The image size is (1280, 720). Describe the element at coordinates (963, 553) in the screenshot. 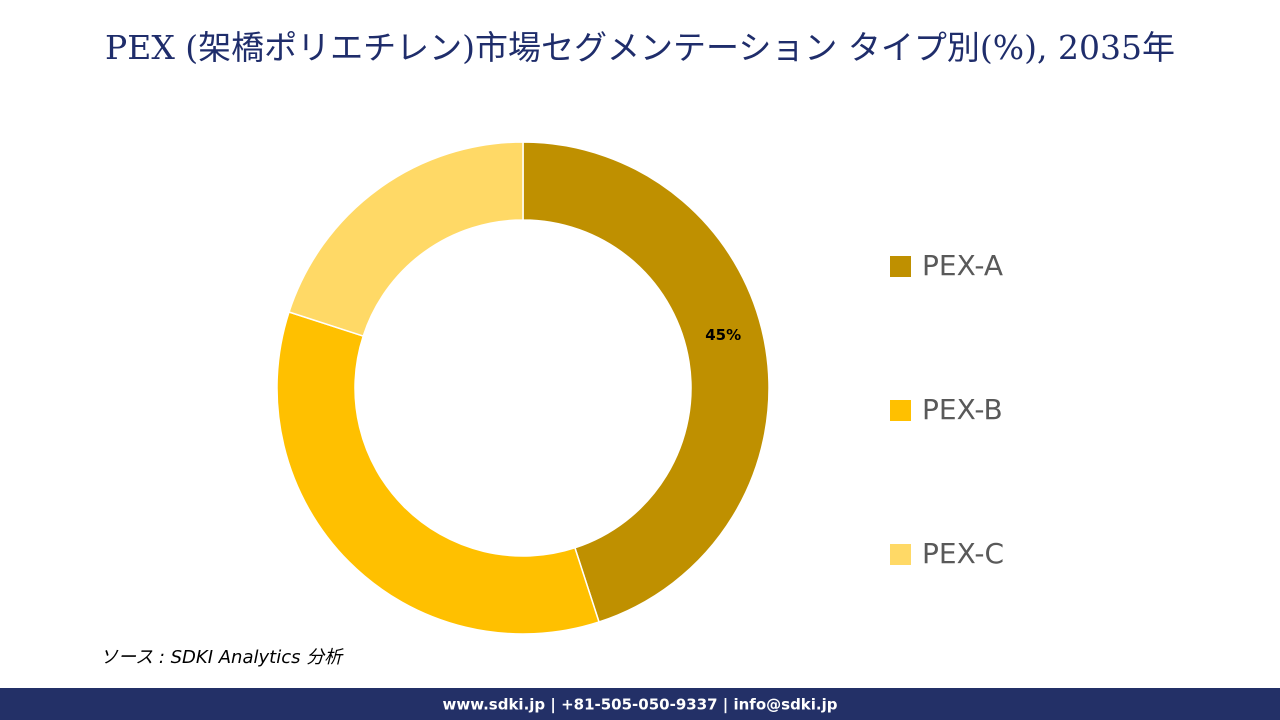

I see `legend-label: PEX-C` at that location.